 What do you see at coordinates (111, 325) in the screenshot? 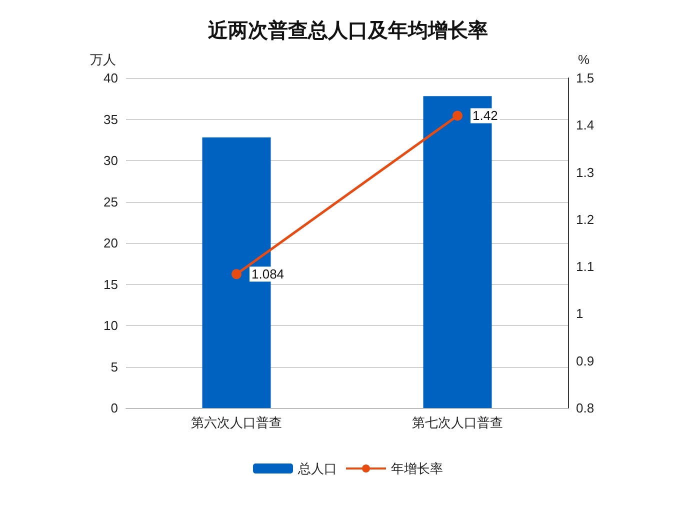
I see `y-tick-label: 10` at bounding box center [111, 325].